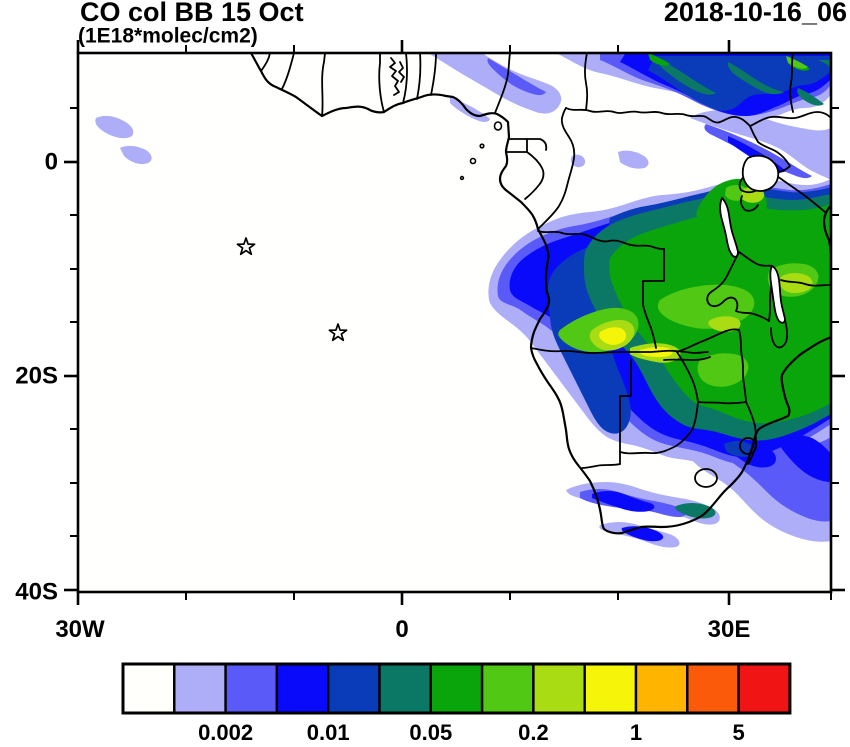 The height and width of the screenshot is (747, 850). Describe the element at coordinates (755, 13) in the screenshot. I see `plot-datetime: 2018-10-16_06` at that location.